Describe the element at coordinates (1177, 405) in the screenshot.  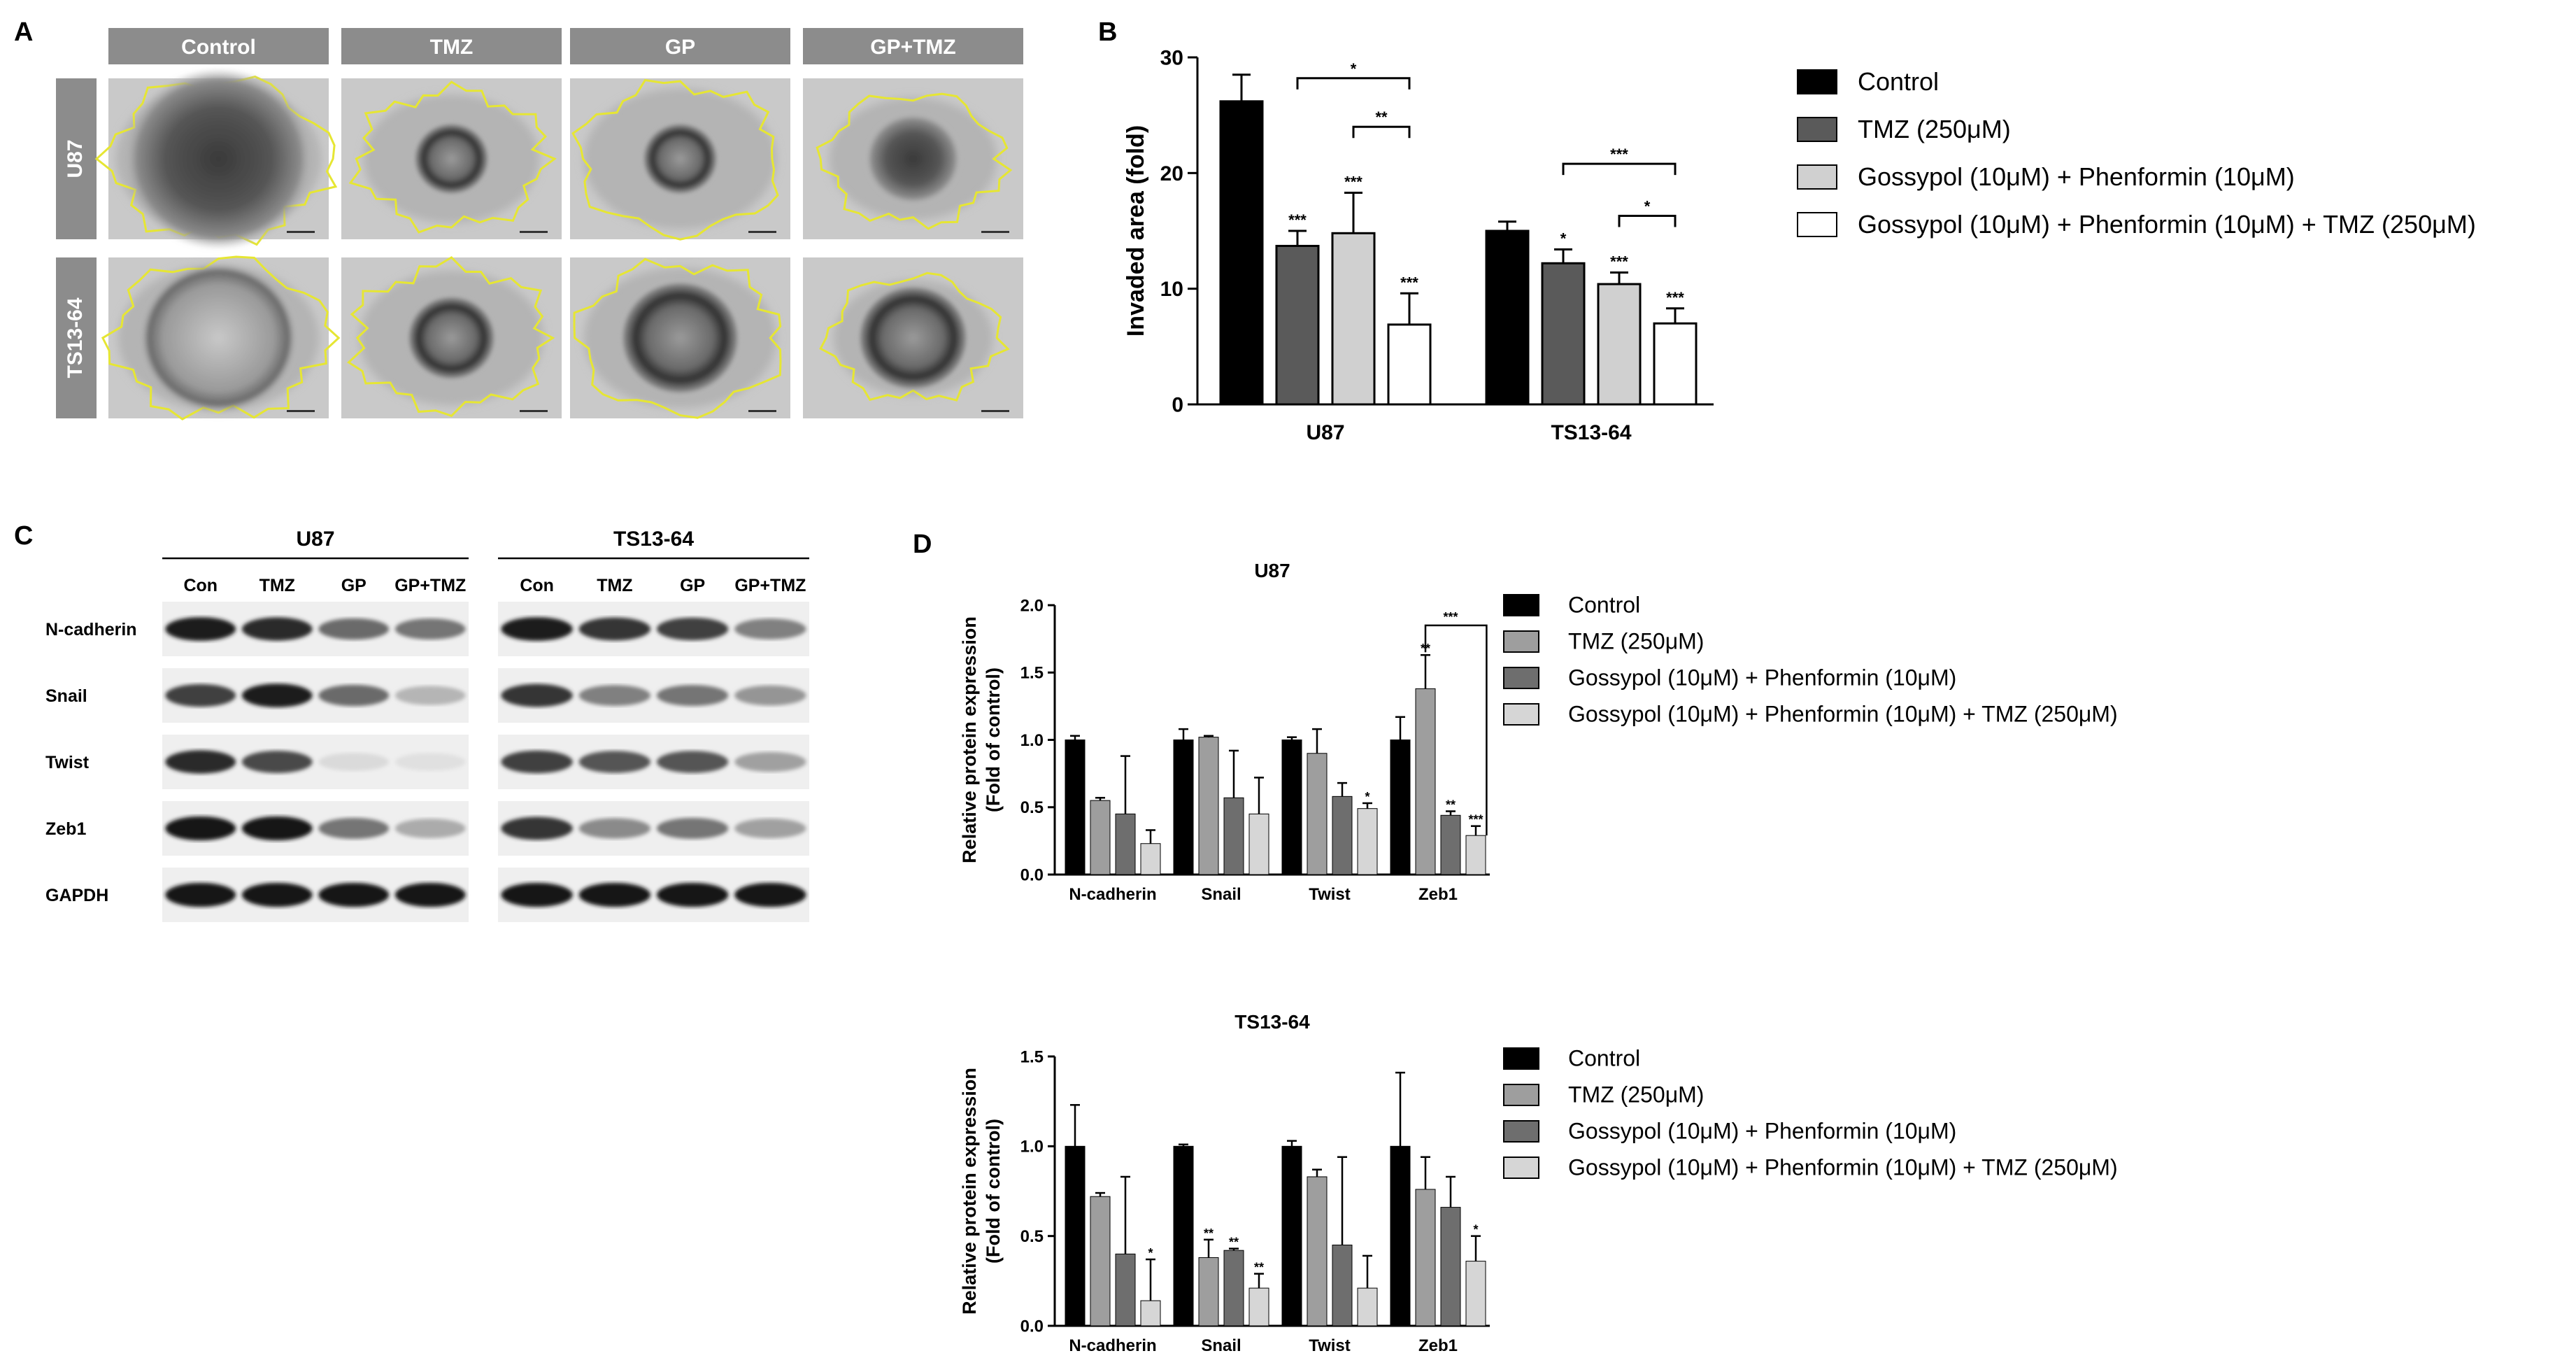
I see `y-tick-label: 0` at that location.